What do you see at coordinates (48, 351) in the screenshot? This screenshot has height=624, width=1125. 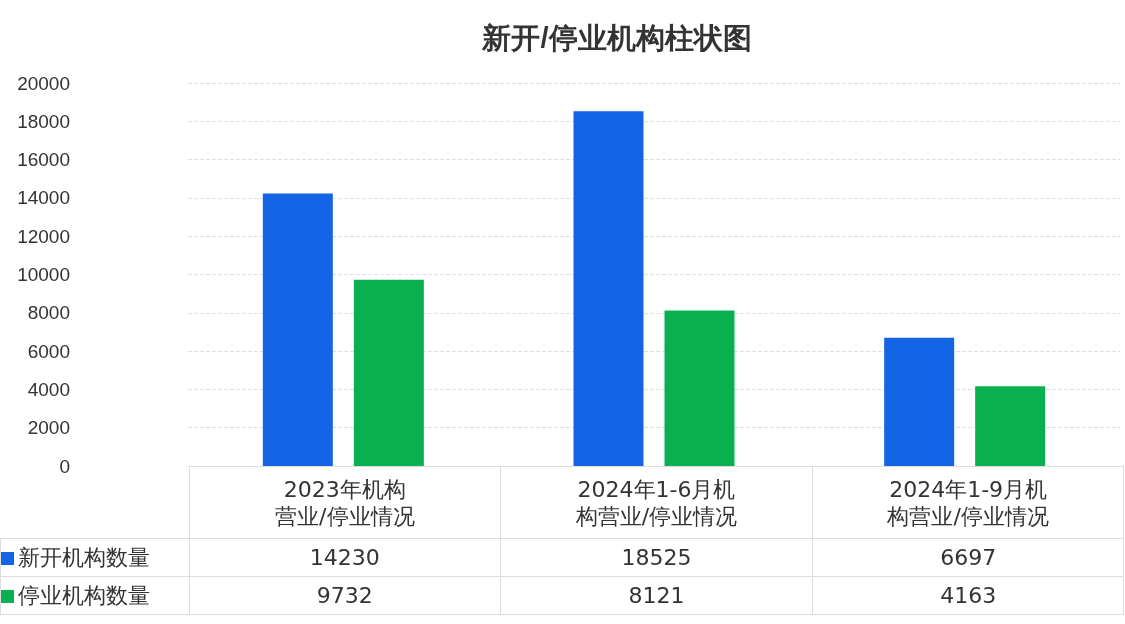 I see `y-tick-label: 6000` at bounding box center [48, 351].